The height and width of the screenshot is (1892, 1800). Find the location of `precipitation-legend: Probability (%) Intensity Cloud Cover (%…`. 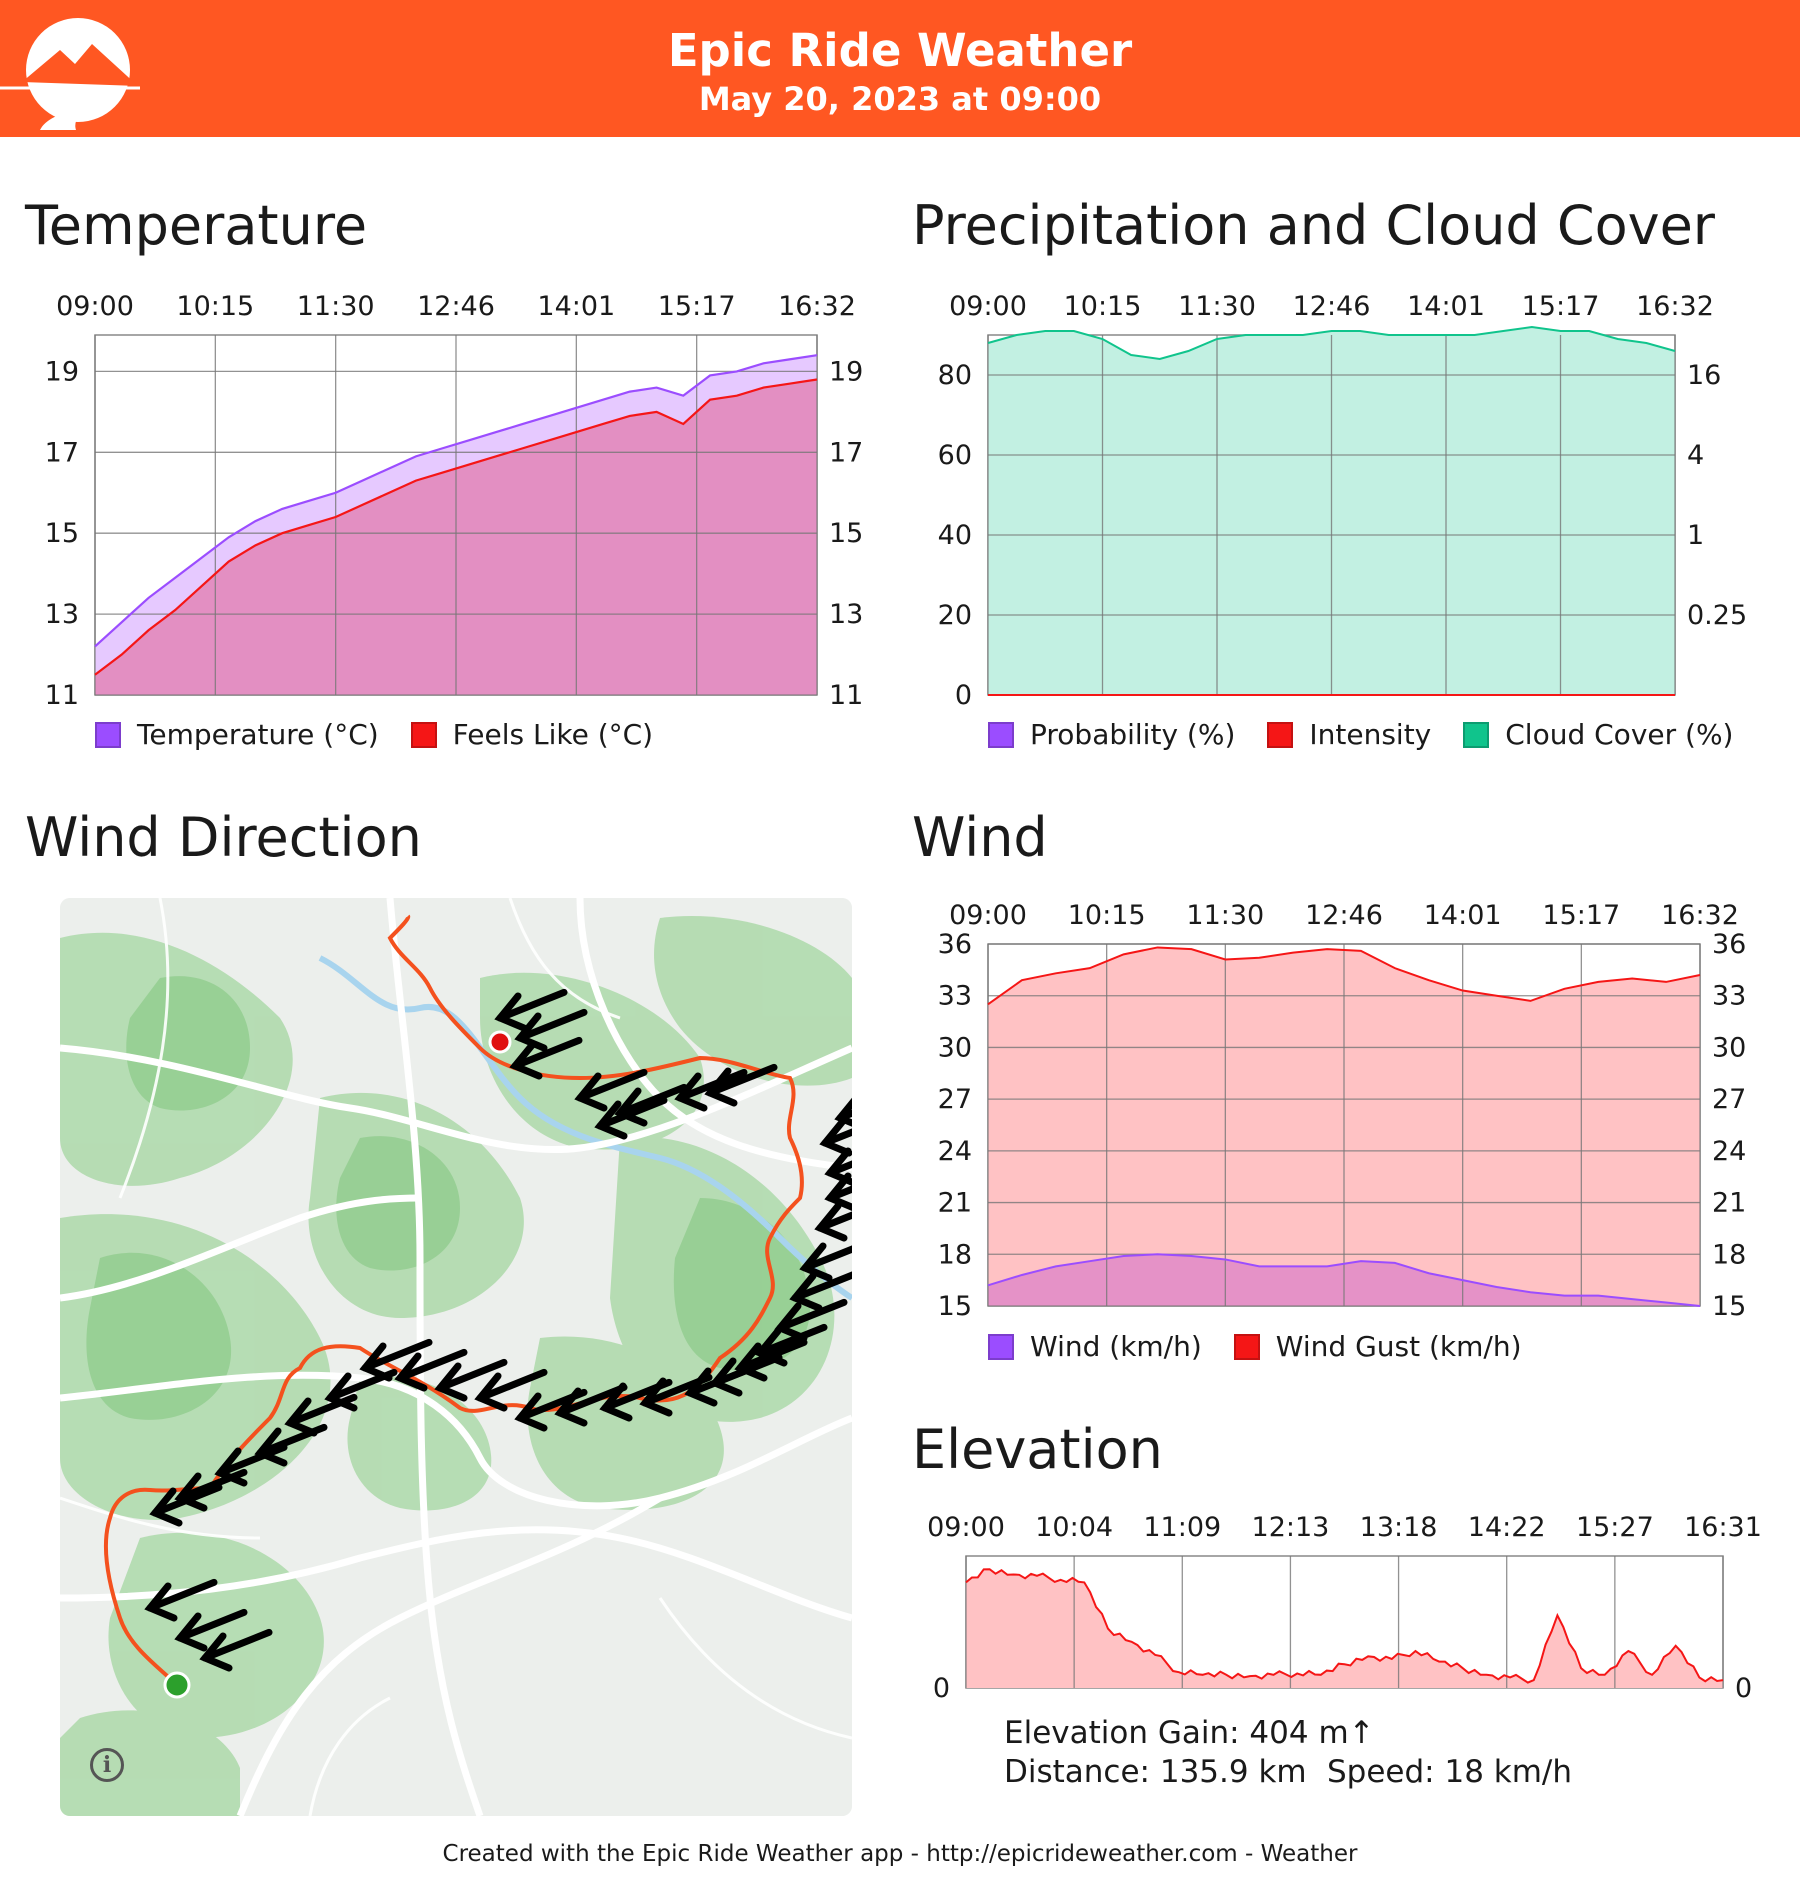

precipitation-legend: Probability (%) Intensity Cloud Cover (%… is located at coordinates (1376, 734).